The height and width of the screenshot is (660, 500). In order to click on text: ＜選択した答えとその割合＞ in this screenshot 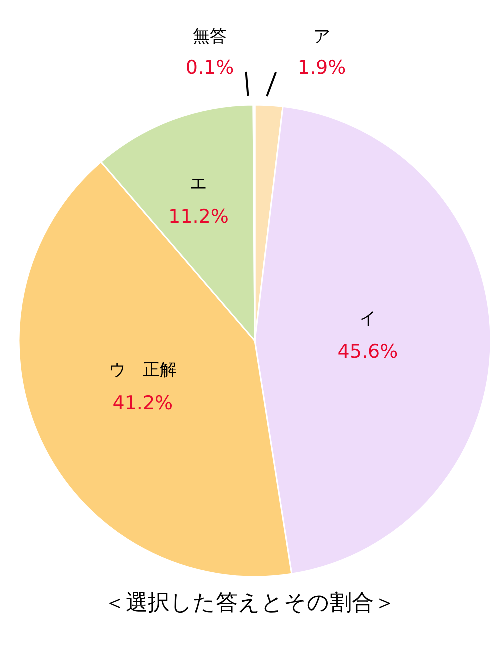, I will do `click(250, 604)`.